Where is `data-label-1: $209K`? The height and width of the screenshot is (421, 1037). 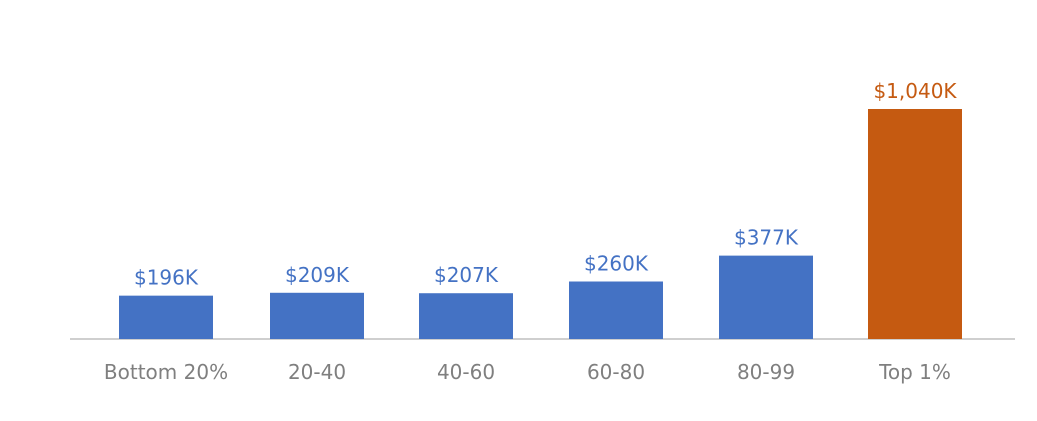 data-label-1: $209K is located at coordinates (317, 275).